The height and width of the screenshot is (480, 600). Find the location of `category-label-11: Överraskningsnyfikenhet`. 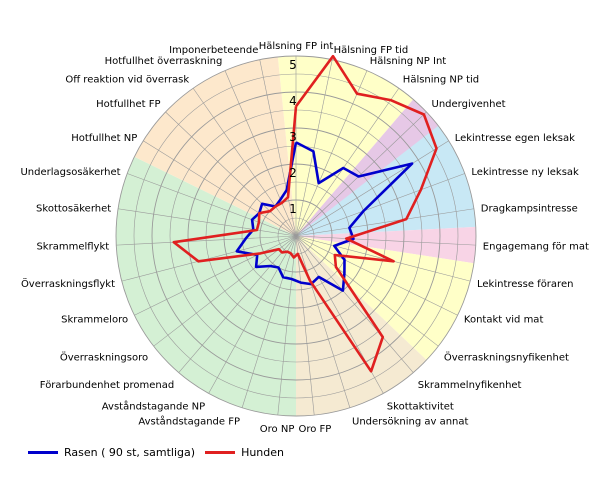

category-label-11: Överraskningsnyfikenhet is located at coordinates (506, 357).